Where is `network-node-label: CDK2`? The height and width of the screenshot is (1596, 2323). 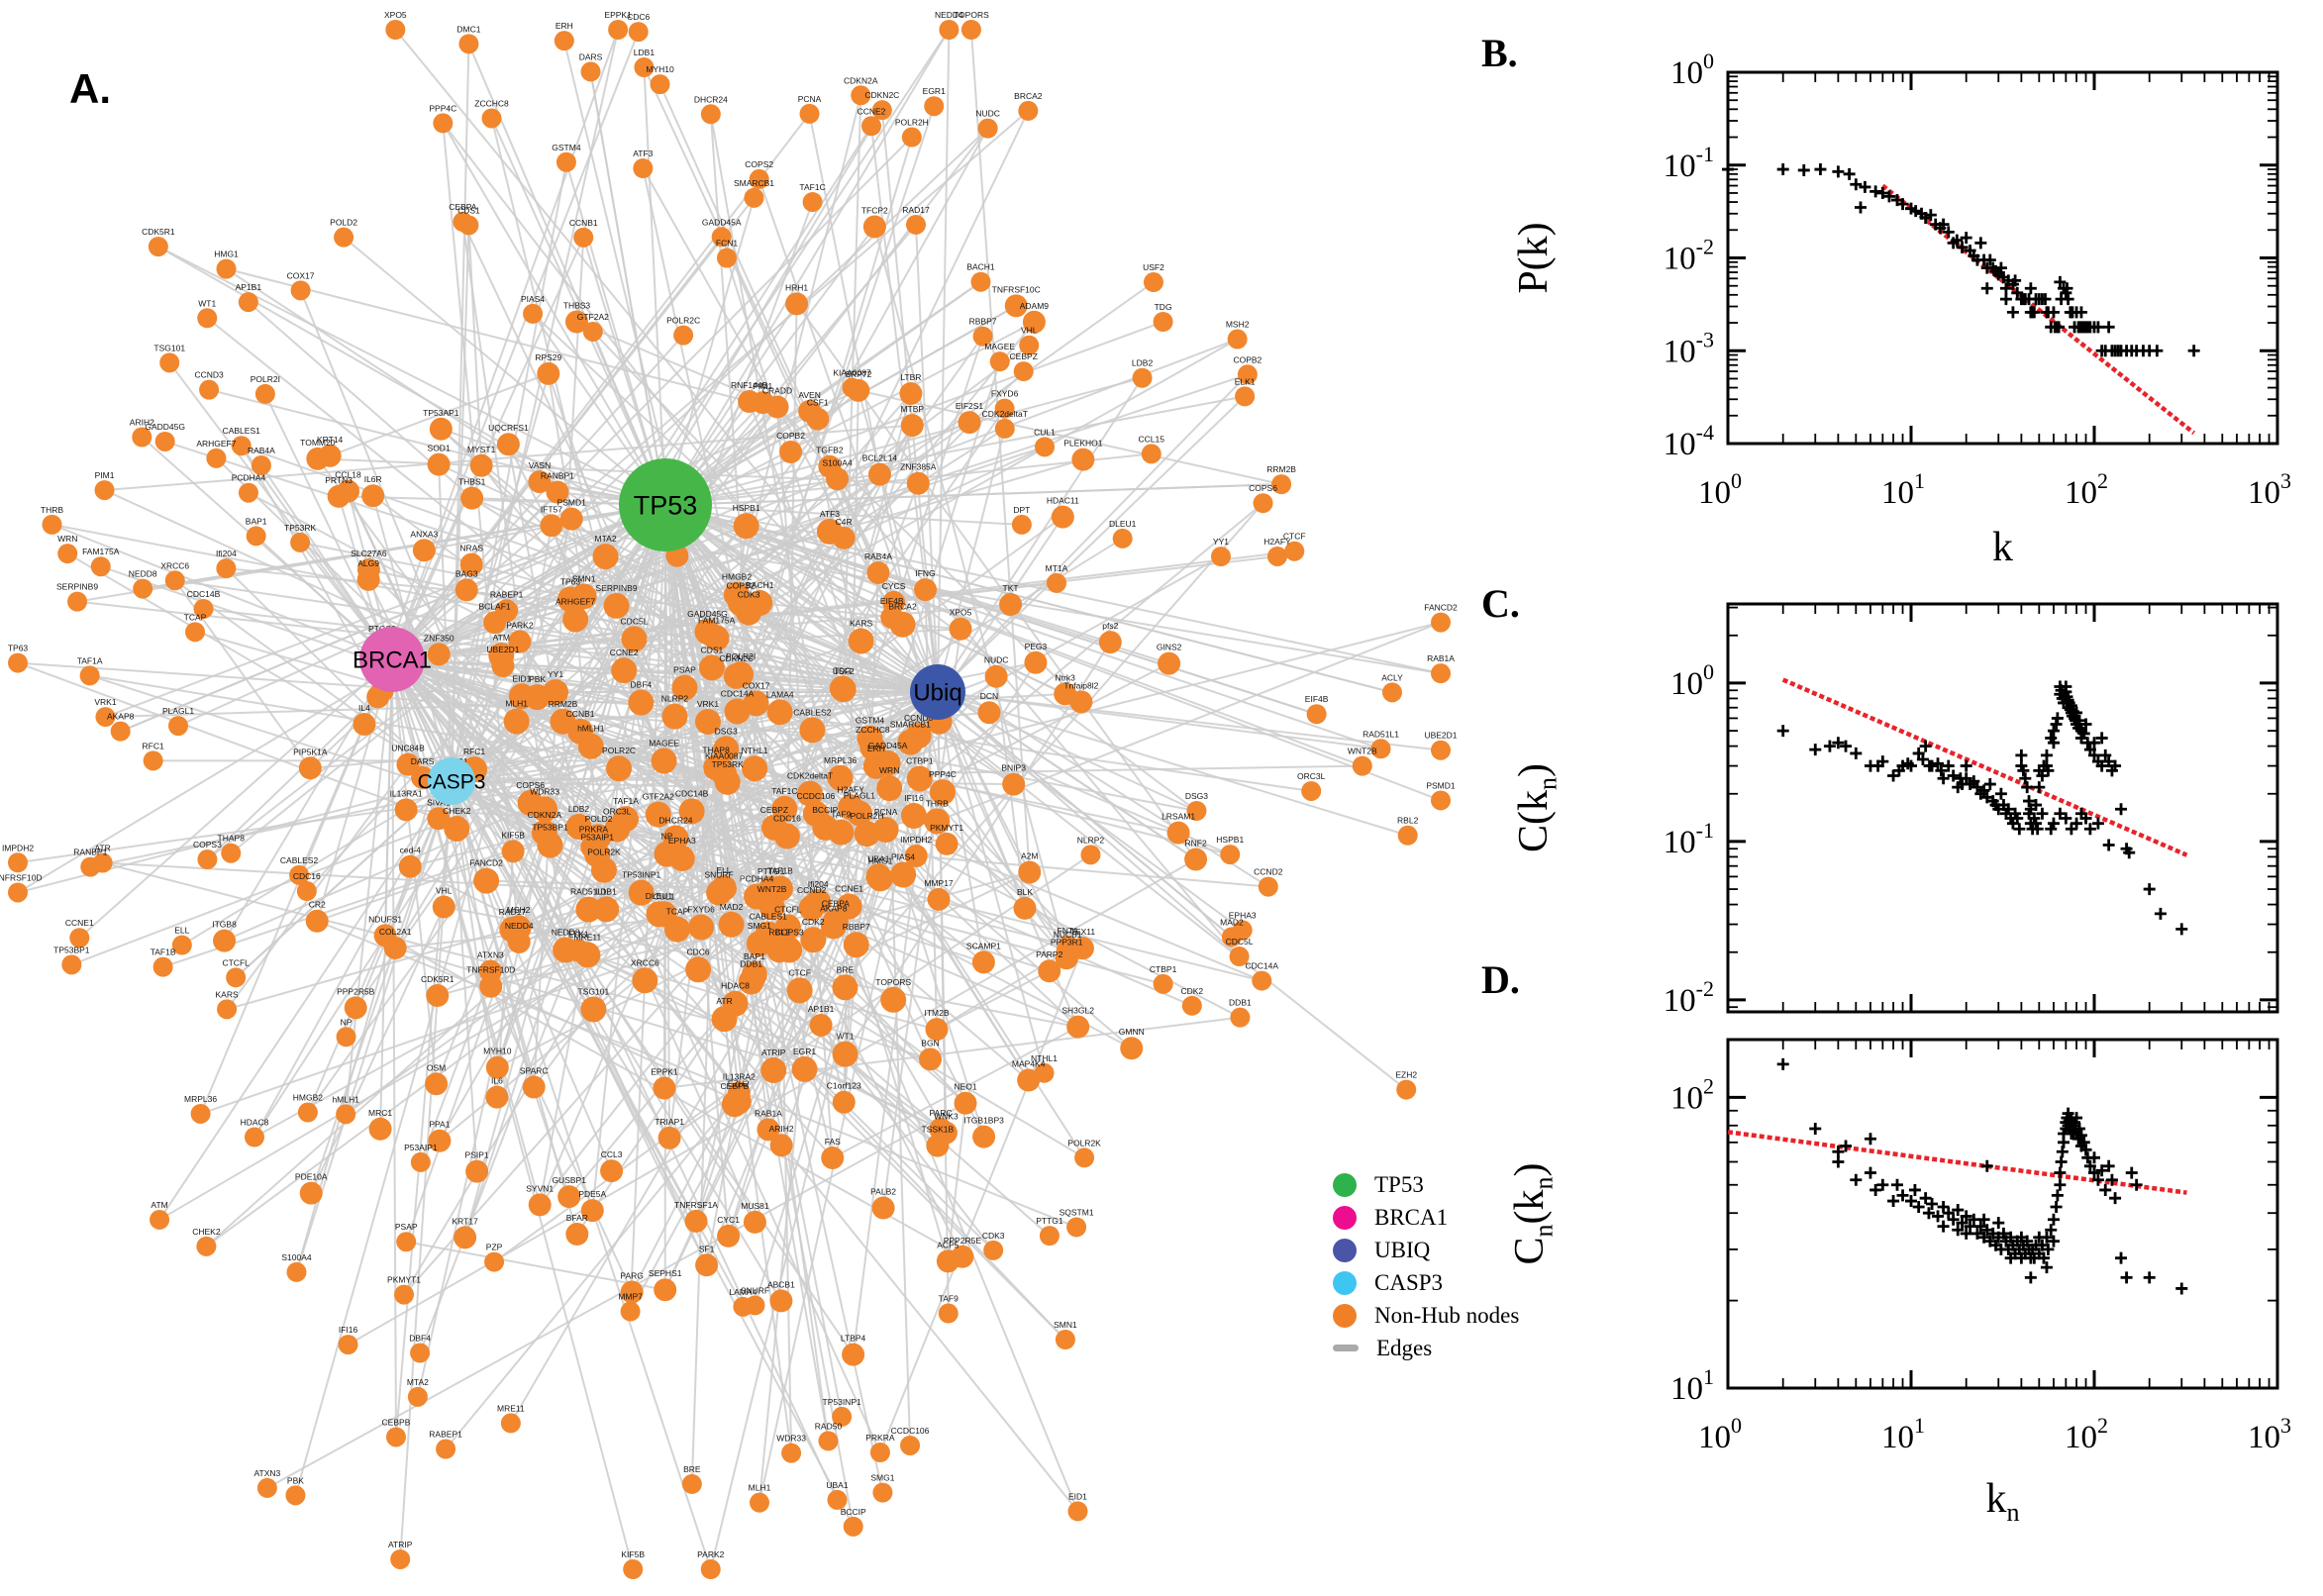
network-node-label: CDK2 is located at coordinates (1191, 991).